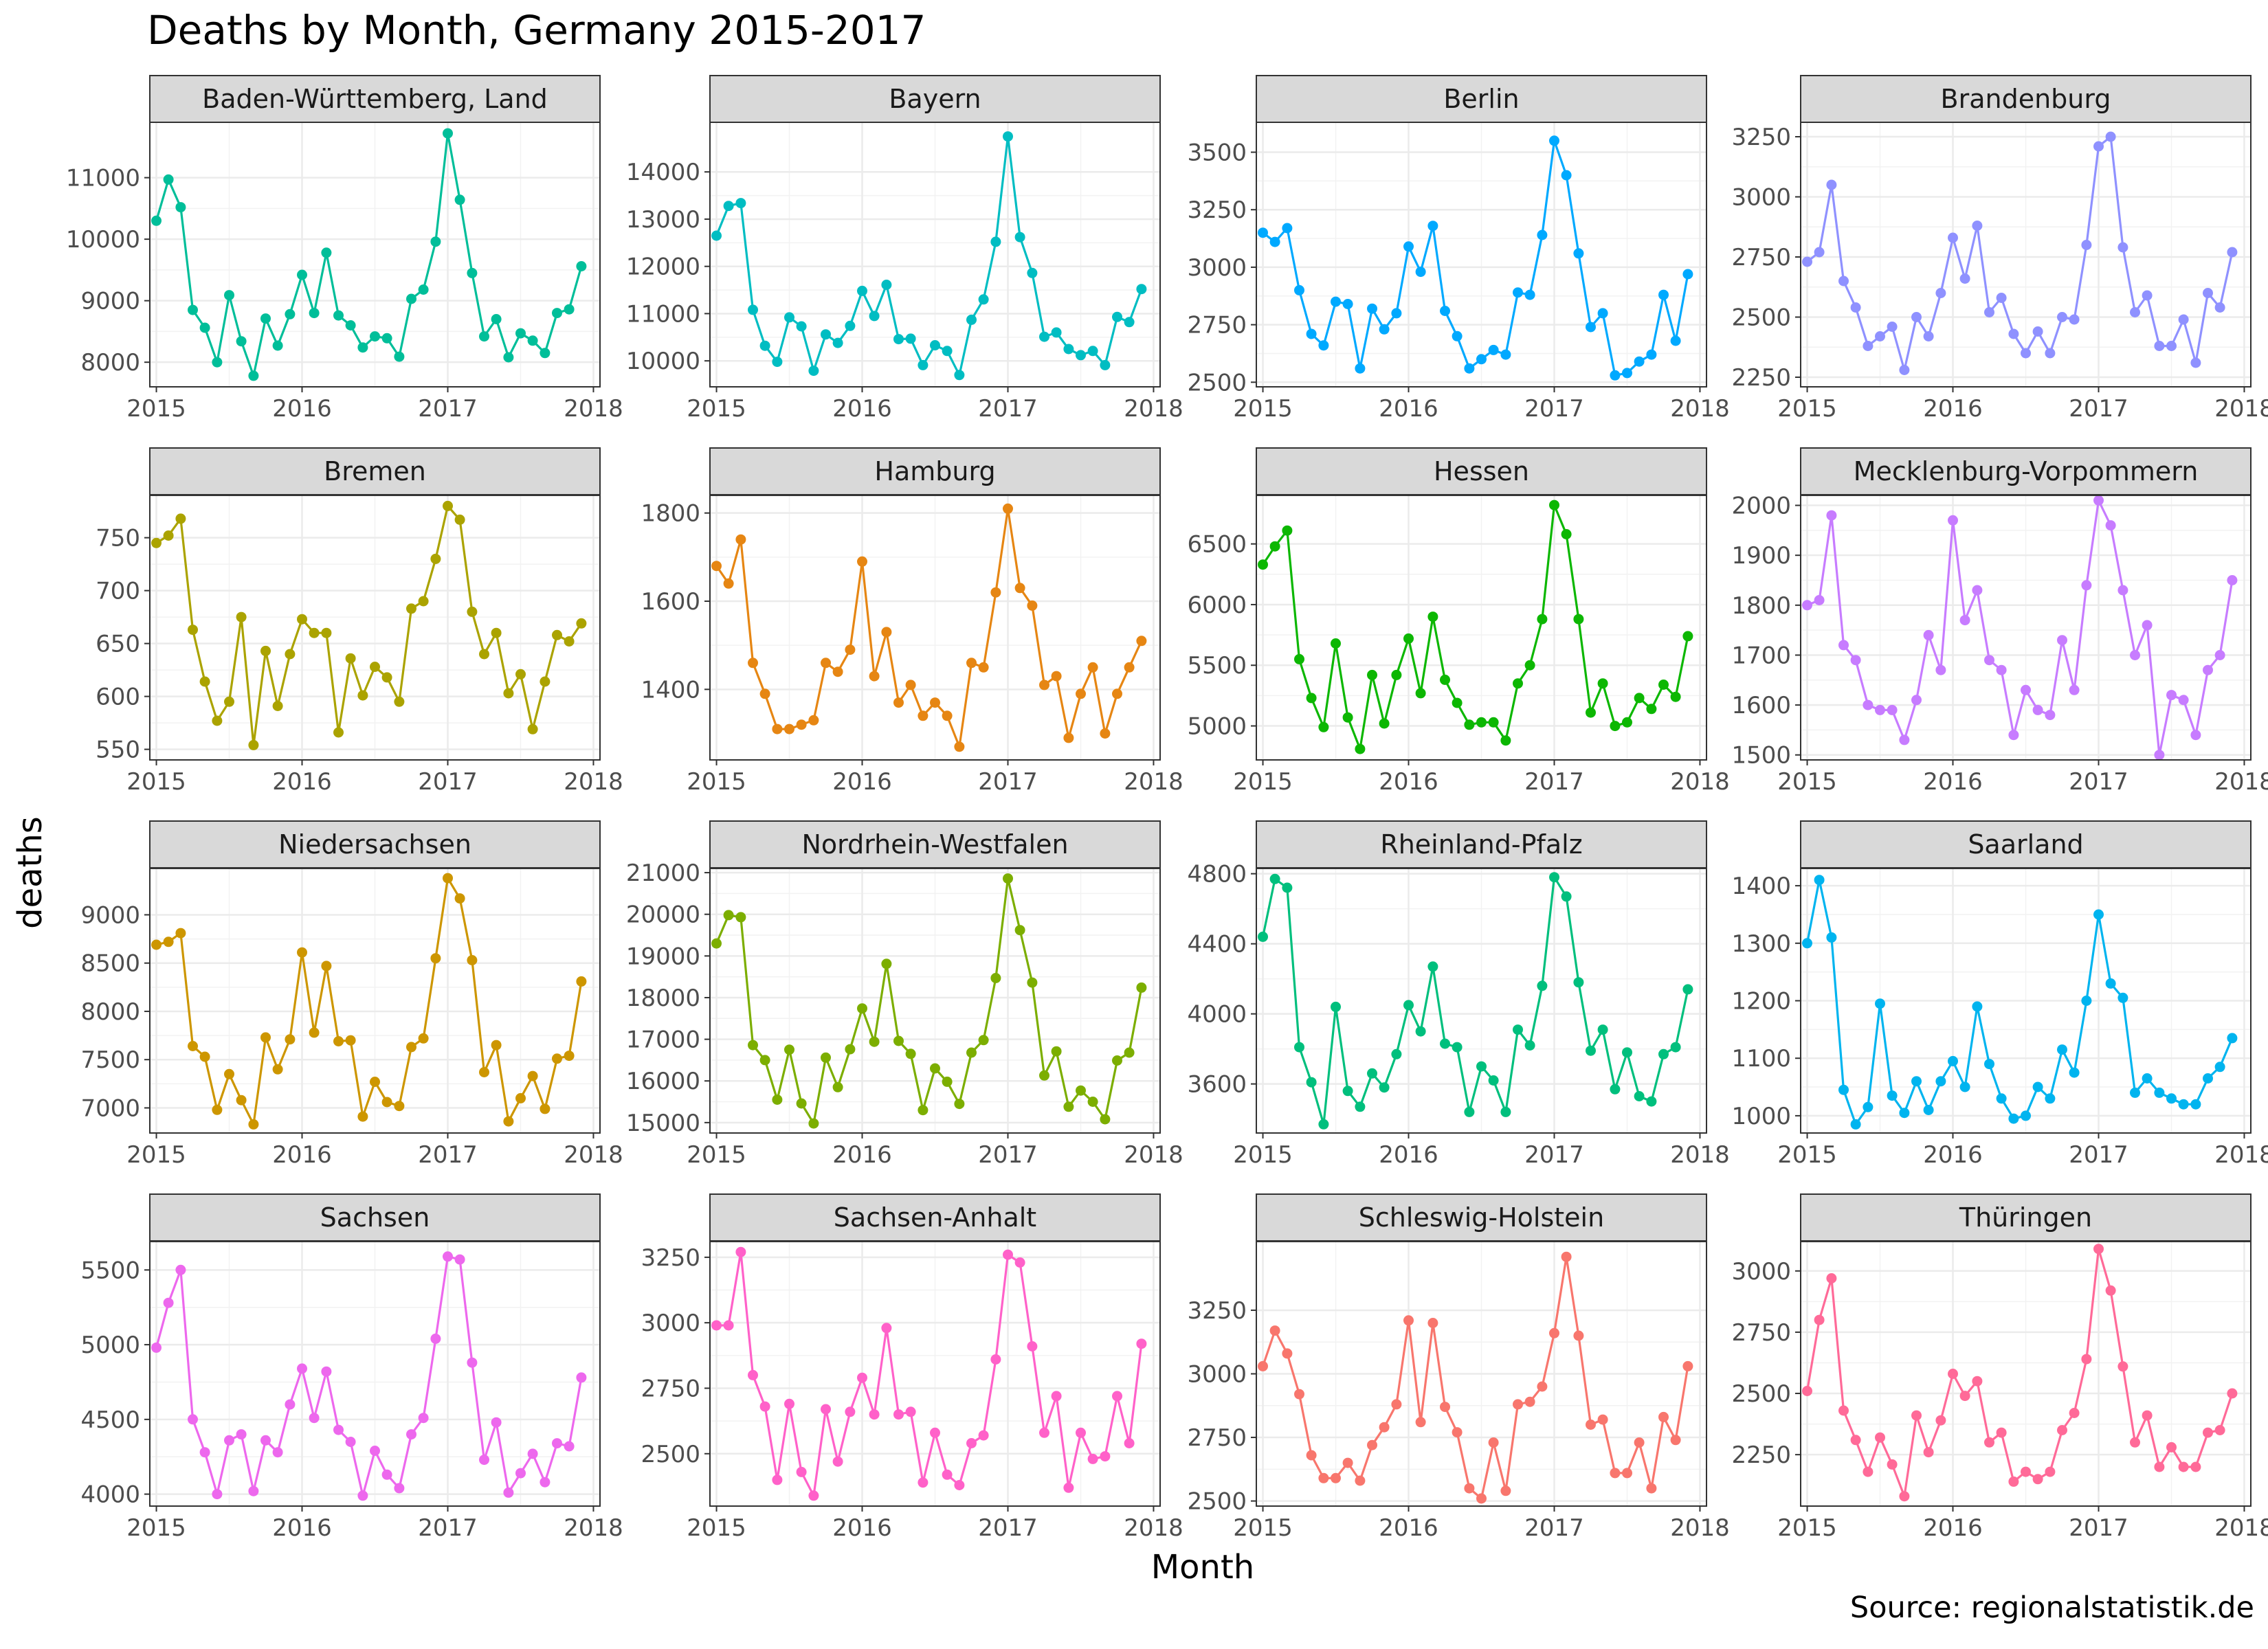  I want to click on x-tick-label: 2015, so click(716, 409).